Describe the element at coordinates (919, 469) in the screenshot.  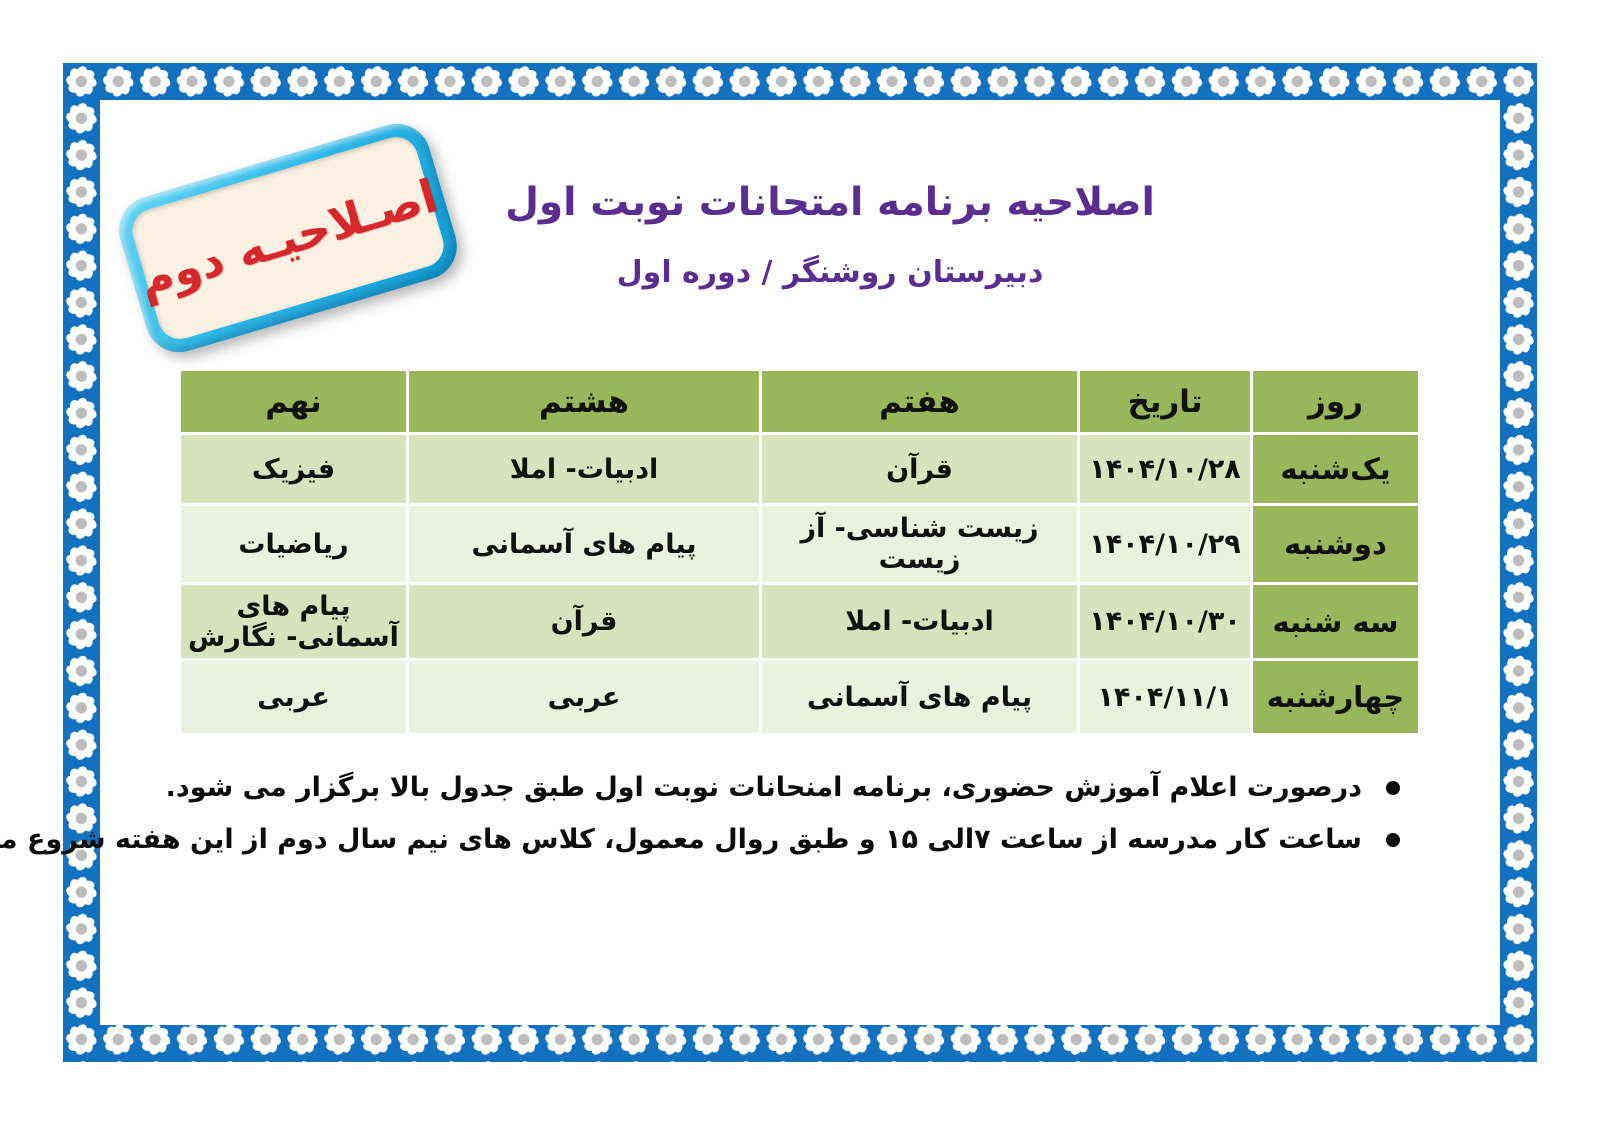
I see `subject-cell-grade7: قرآن` at that location.